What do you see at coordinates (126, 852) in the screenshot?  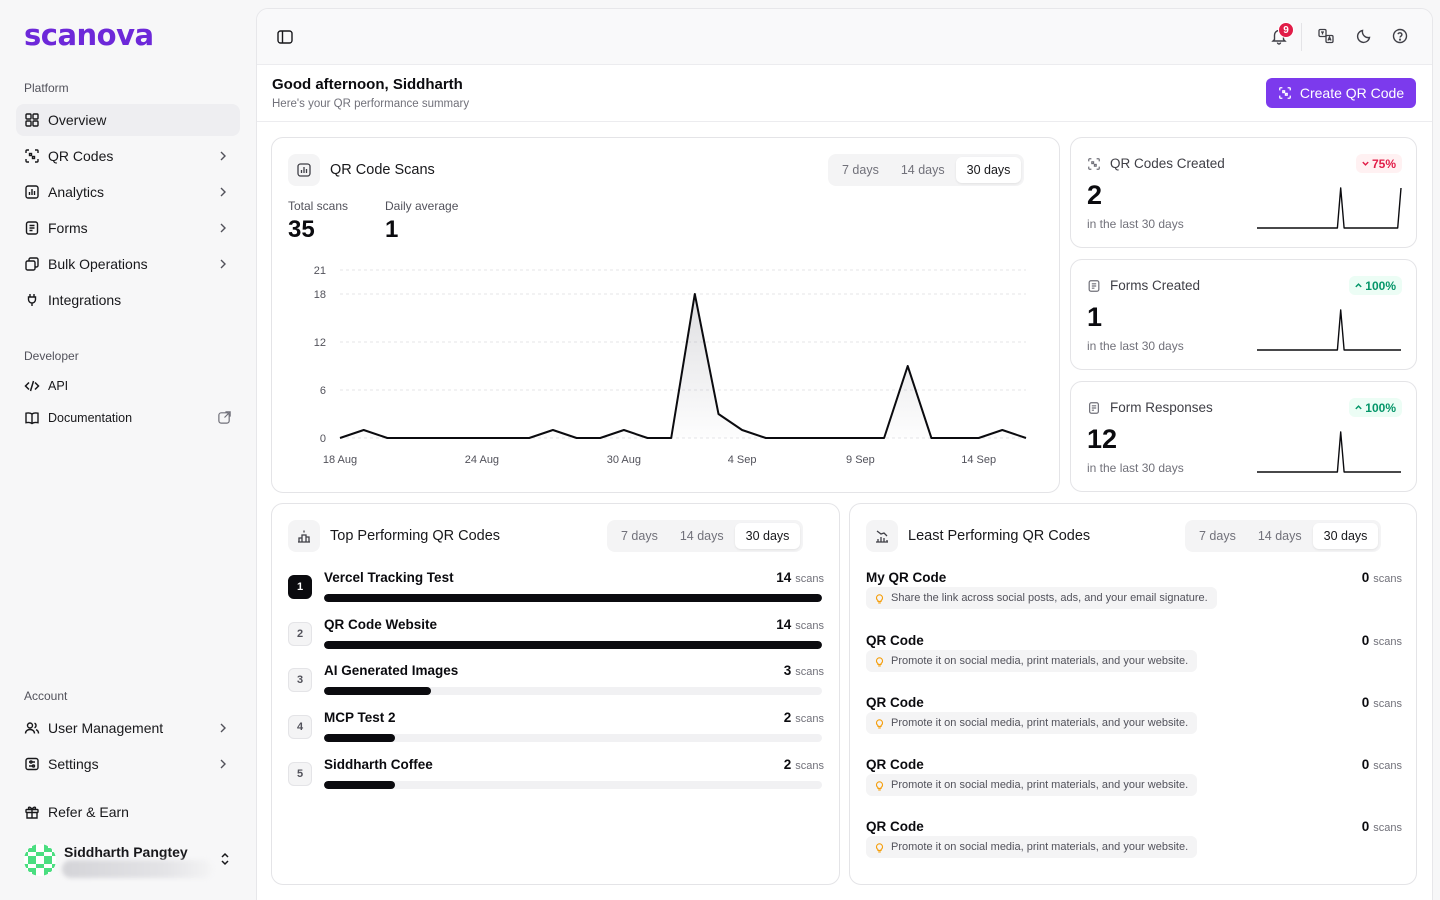 I see `user-name: Siddharth Pangtey` at bounding box center [126, 852].